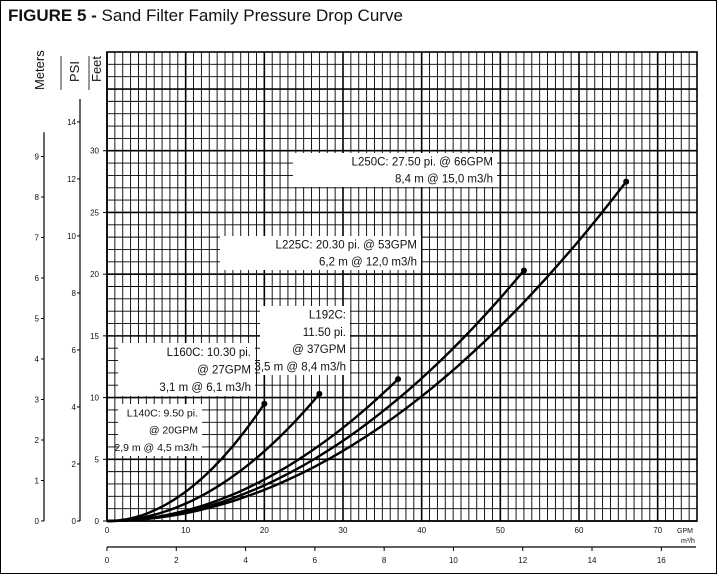  I want to click on callout-l140c: L140C: 9.50 pi. @ 20GPM 2,9 m @ 4,5 m3/h, so click(158, 430).